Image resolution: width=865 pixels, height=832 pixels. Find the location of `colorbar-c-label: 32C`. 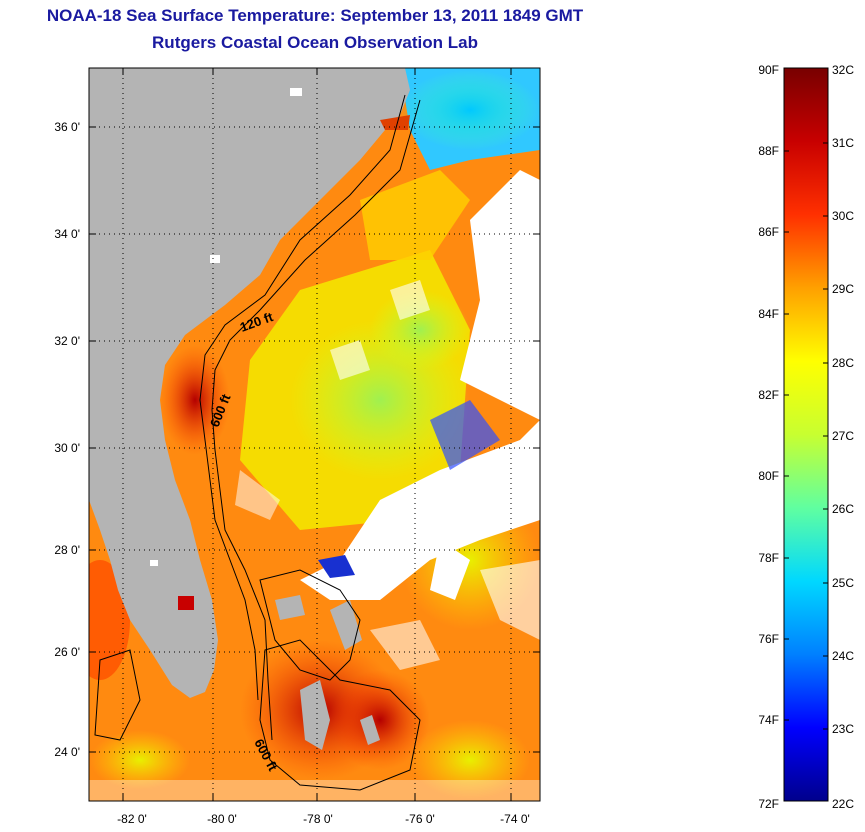

colorbar-c-label: 32C is located at coordinates (843, 70).